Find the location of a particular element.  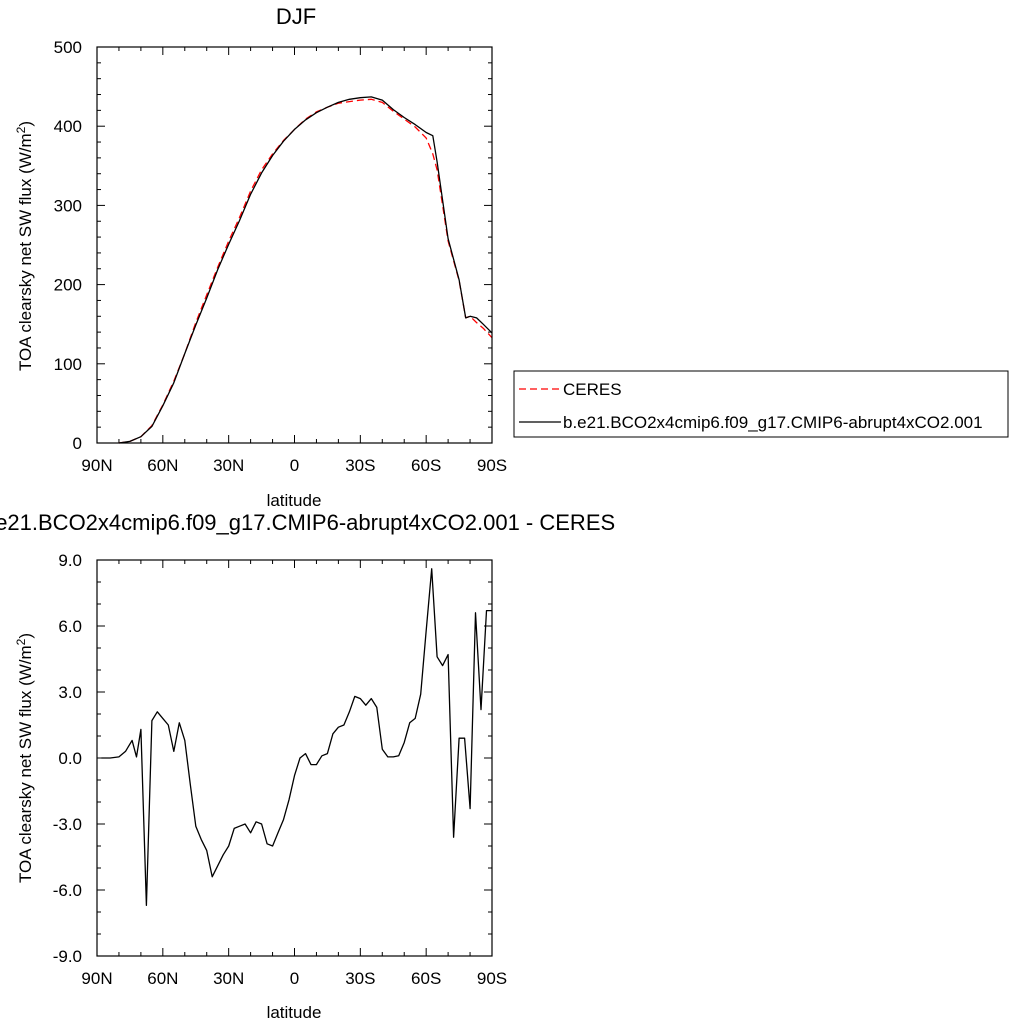

series-line-difference is located at coordinates (296, 737).